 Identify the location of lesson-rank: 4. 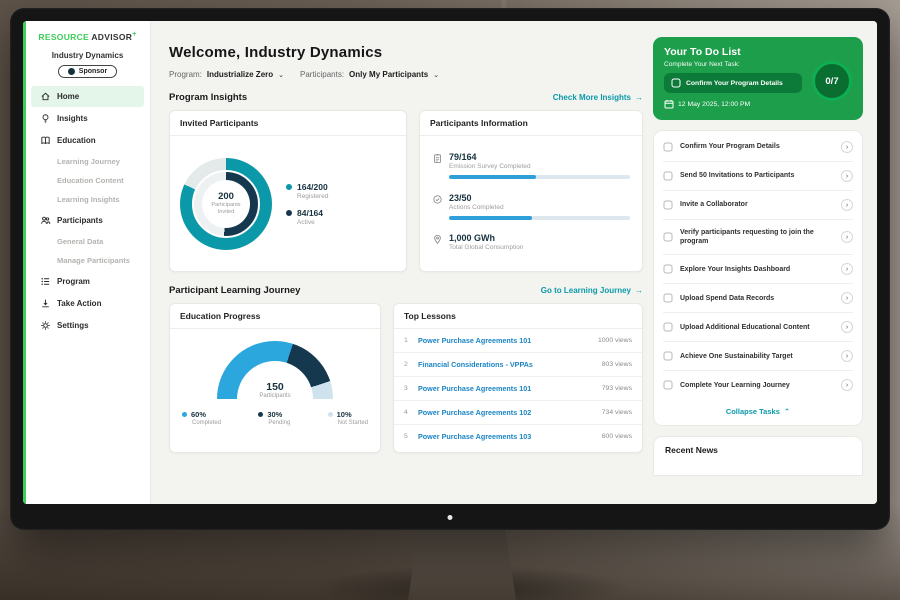
(406, 412).